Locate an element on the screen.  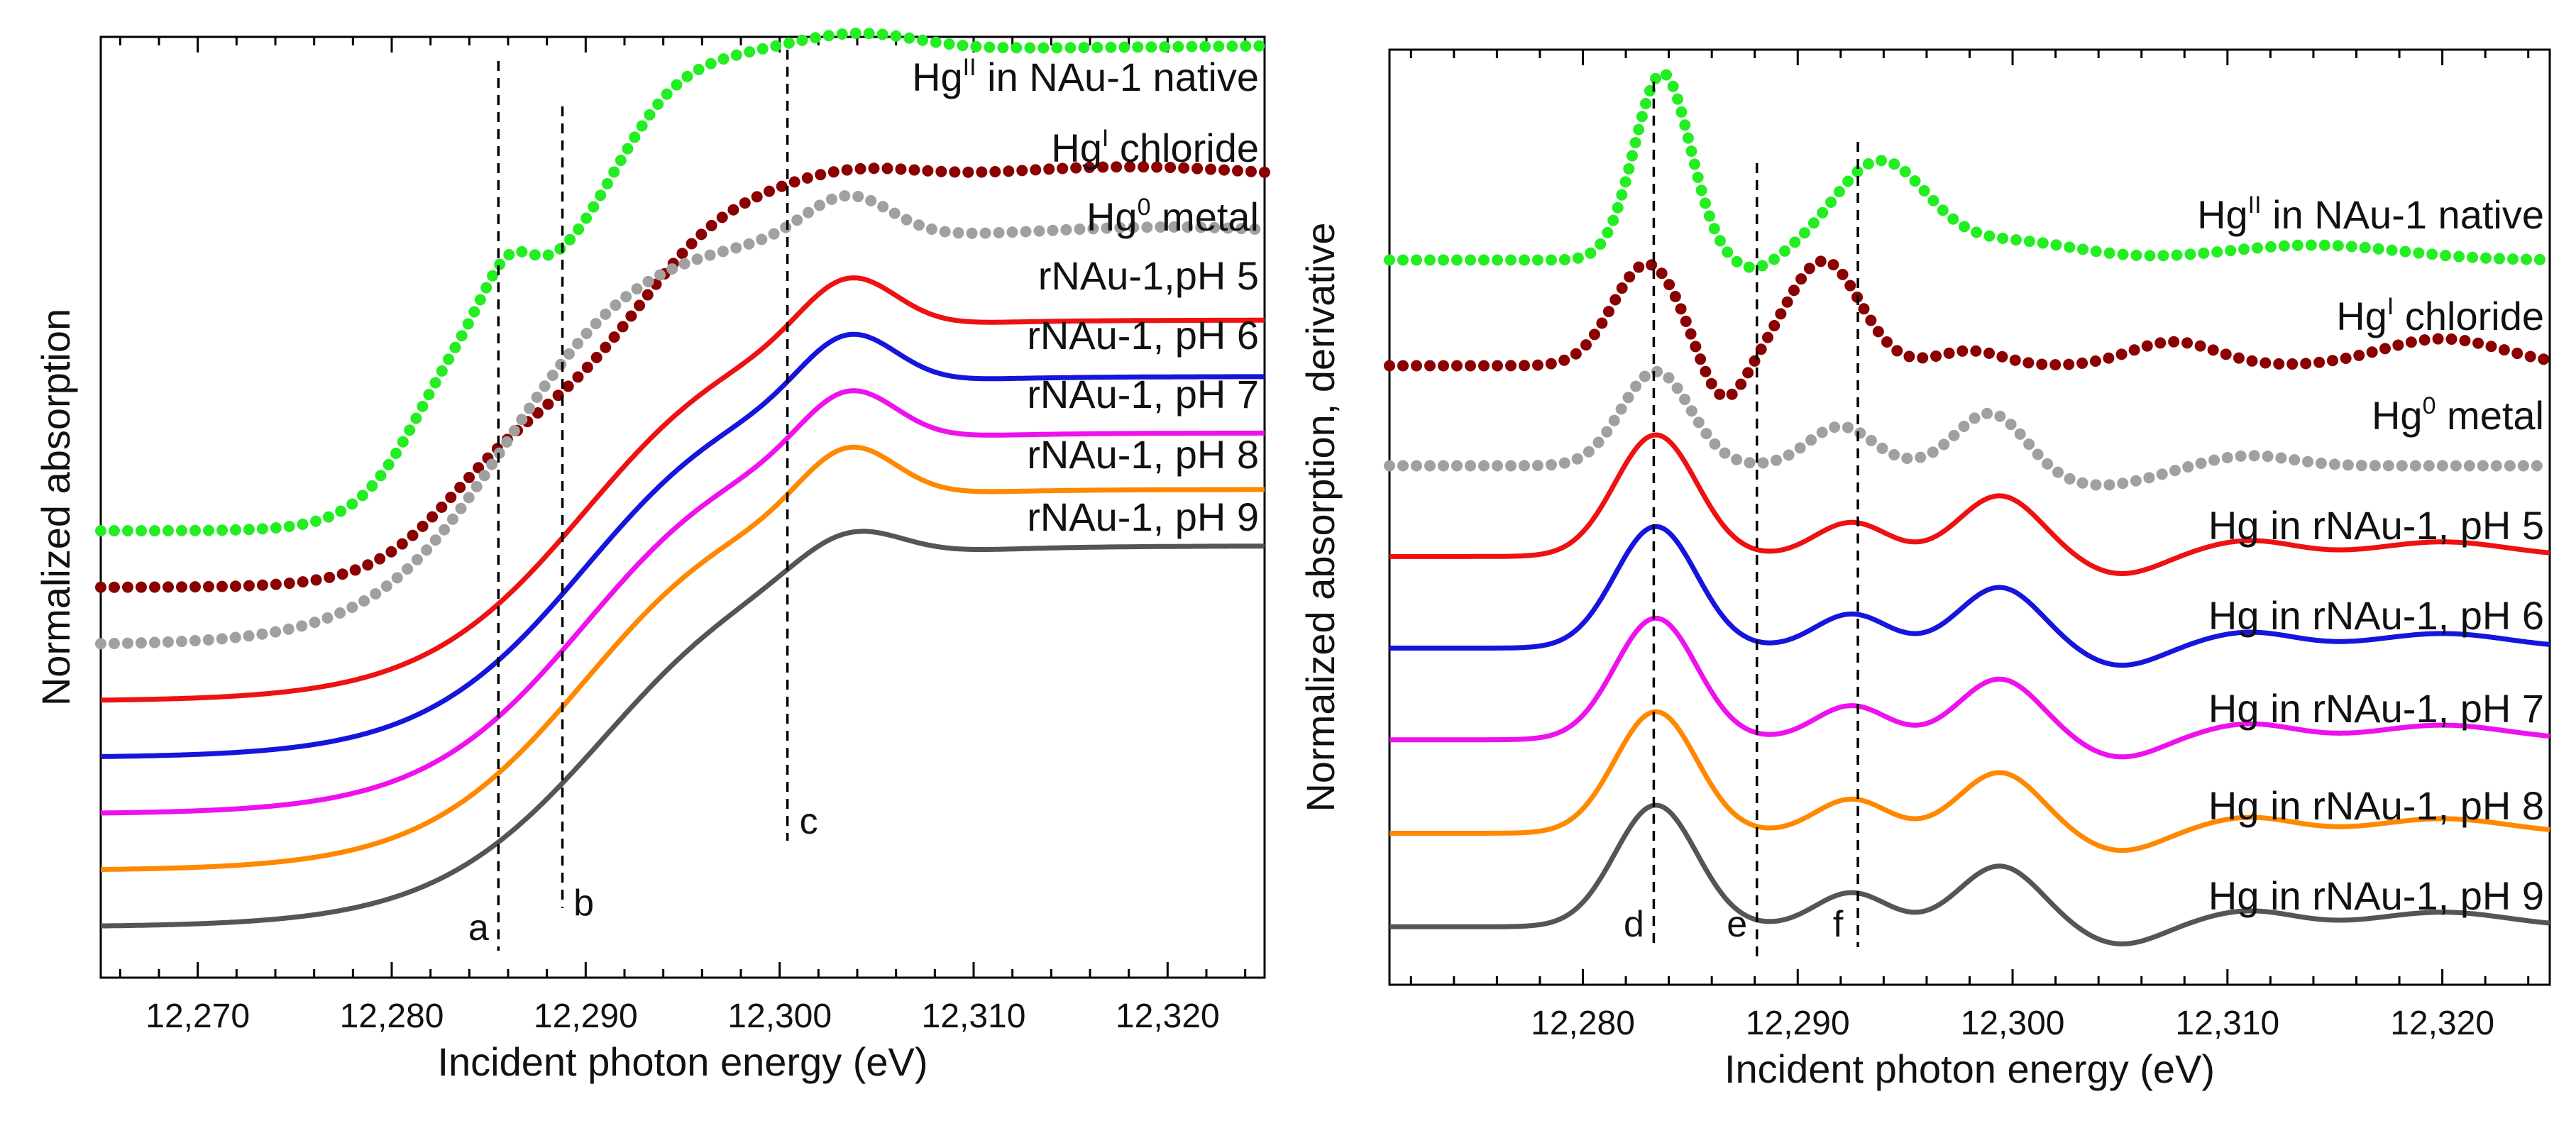
series-label: Hg in rNAu-1, pH 7 is located at coordinates (2376, 708).